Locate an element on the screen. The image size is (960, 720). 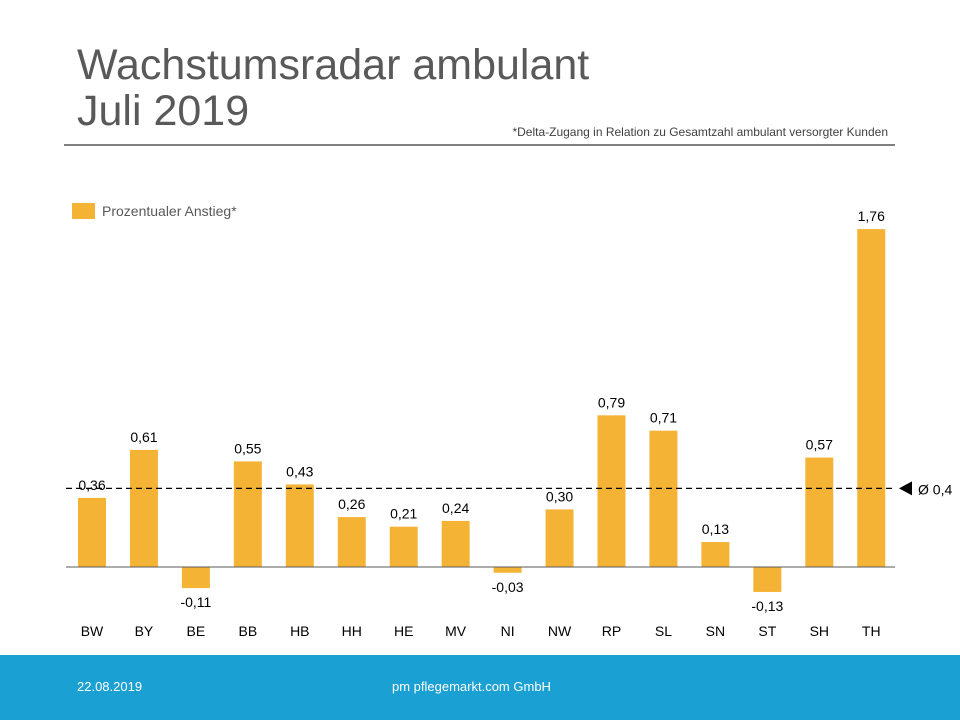
footer-date: 22.08.2019 is located at coordinates (110, 686).